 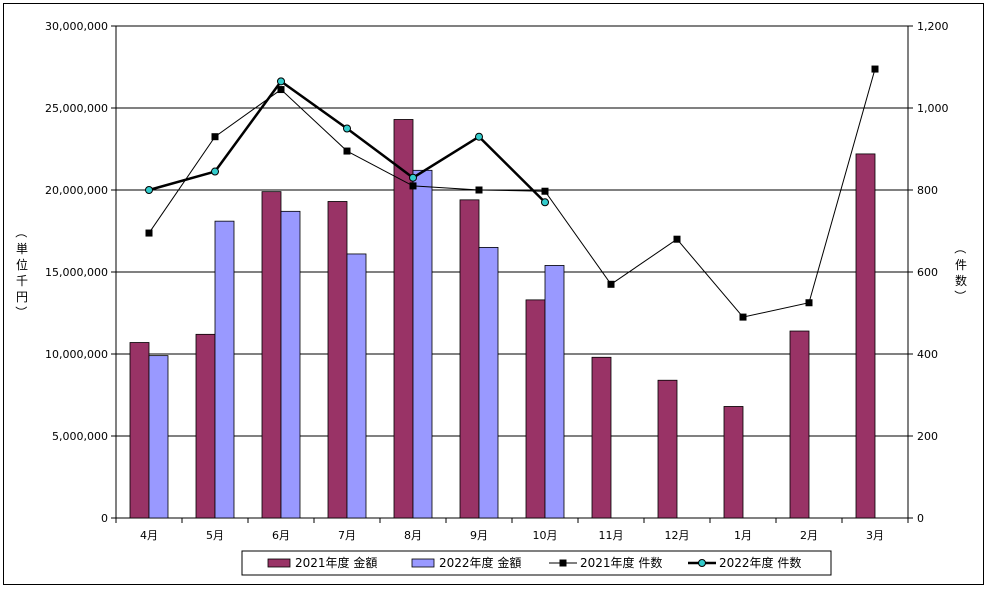 I want to click on right-tick-label: 800, so click(x=927, y=190).